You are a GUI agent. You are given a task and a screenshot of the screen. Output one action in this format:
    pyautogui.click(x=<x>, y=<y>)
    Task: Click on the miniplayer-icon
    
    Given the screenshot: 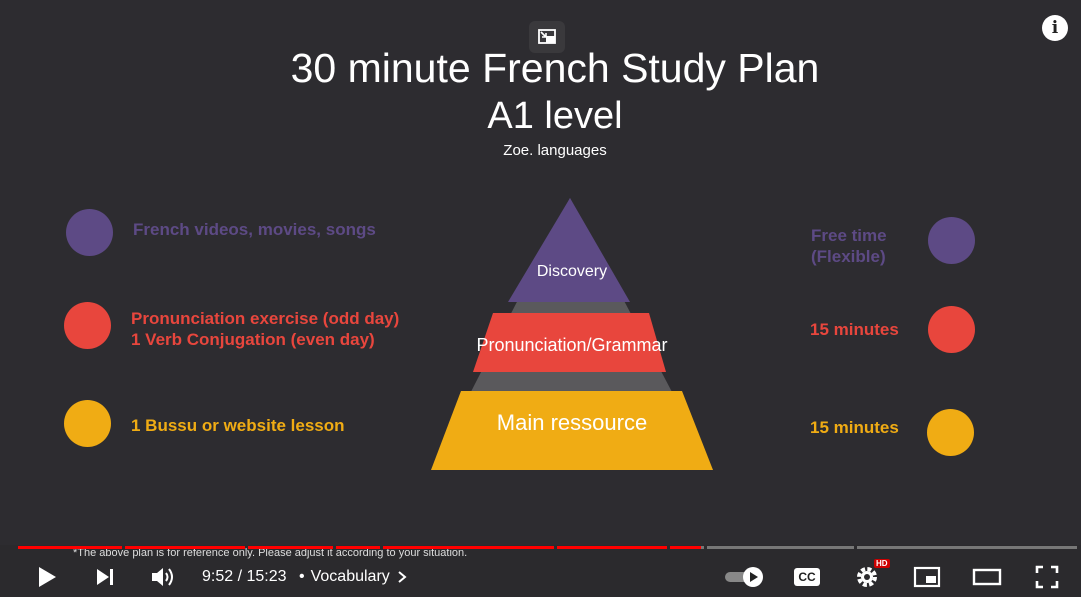 What is the action you would take?
    pyautogui.click(x=927, y=577)
    